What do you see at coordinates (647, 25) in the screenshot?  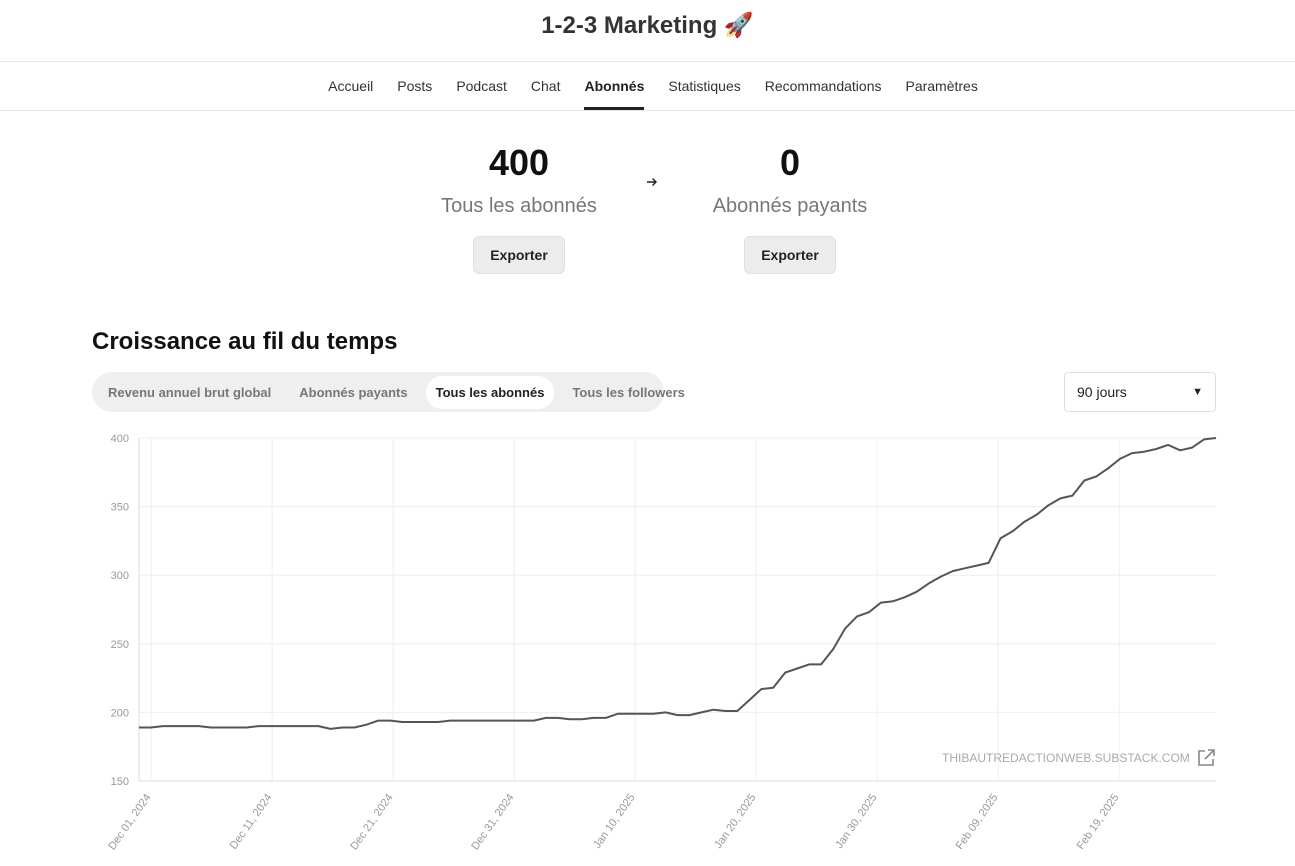 I see `publication-title: 1-2-3 Marketing 🚀` at bounding box center [647, 25].